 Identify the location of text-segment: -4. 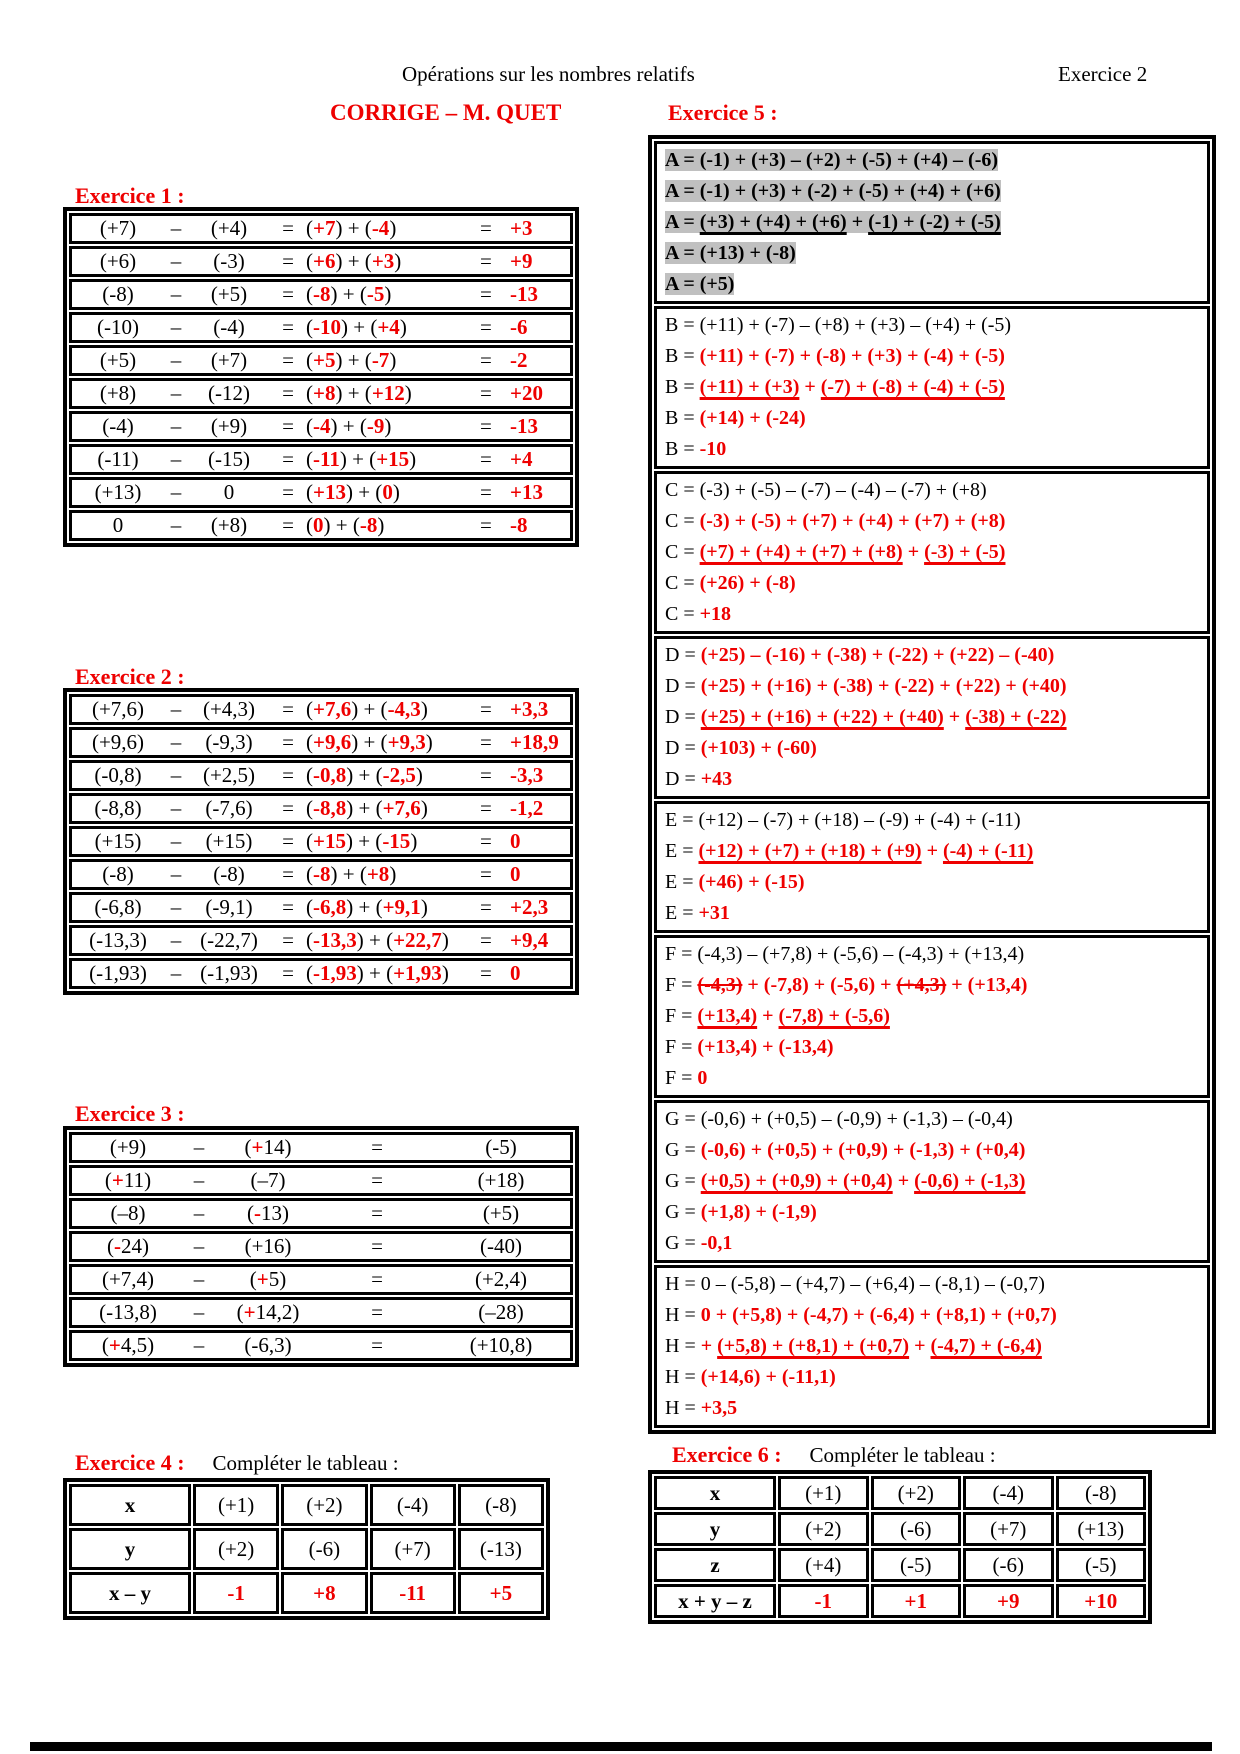
(322, 426).